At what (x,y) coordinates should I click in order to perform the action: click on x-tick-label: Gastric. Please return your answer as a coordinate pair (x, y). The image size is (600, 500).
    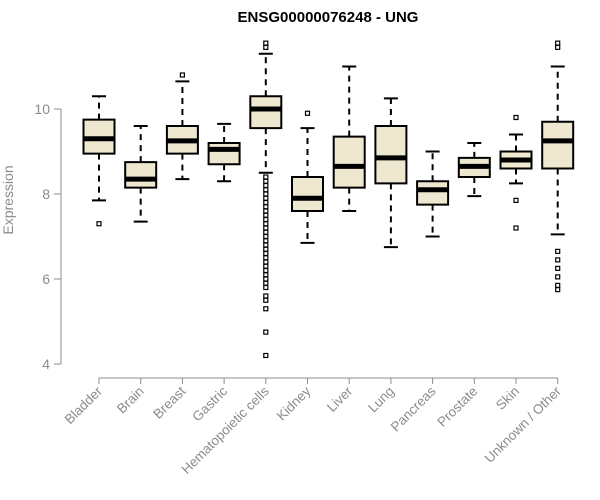
    Looking at the image, I should click on (209, 403).